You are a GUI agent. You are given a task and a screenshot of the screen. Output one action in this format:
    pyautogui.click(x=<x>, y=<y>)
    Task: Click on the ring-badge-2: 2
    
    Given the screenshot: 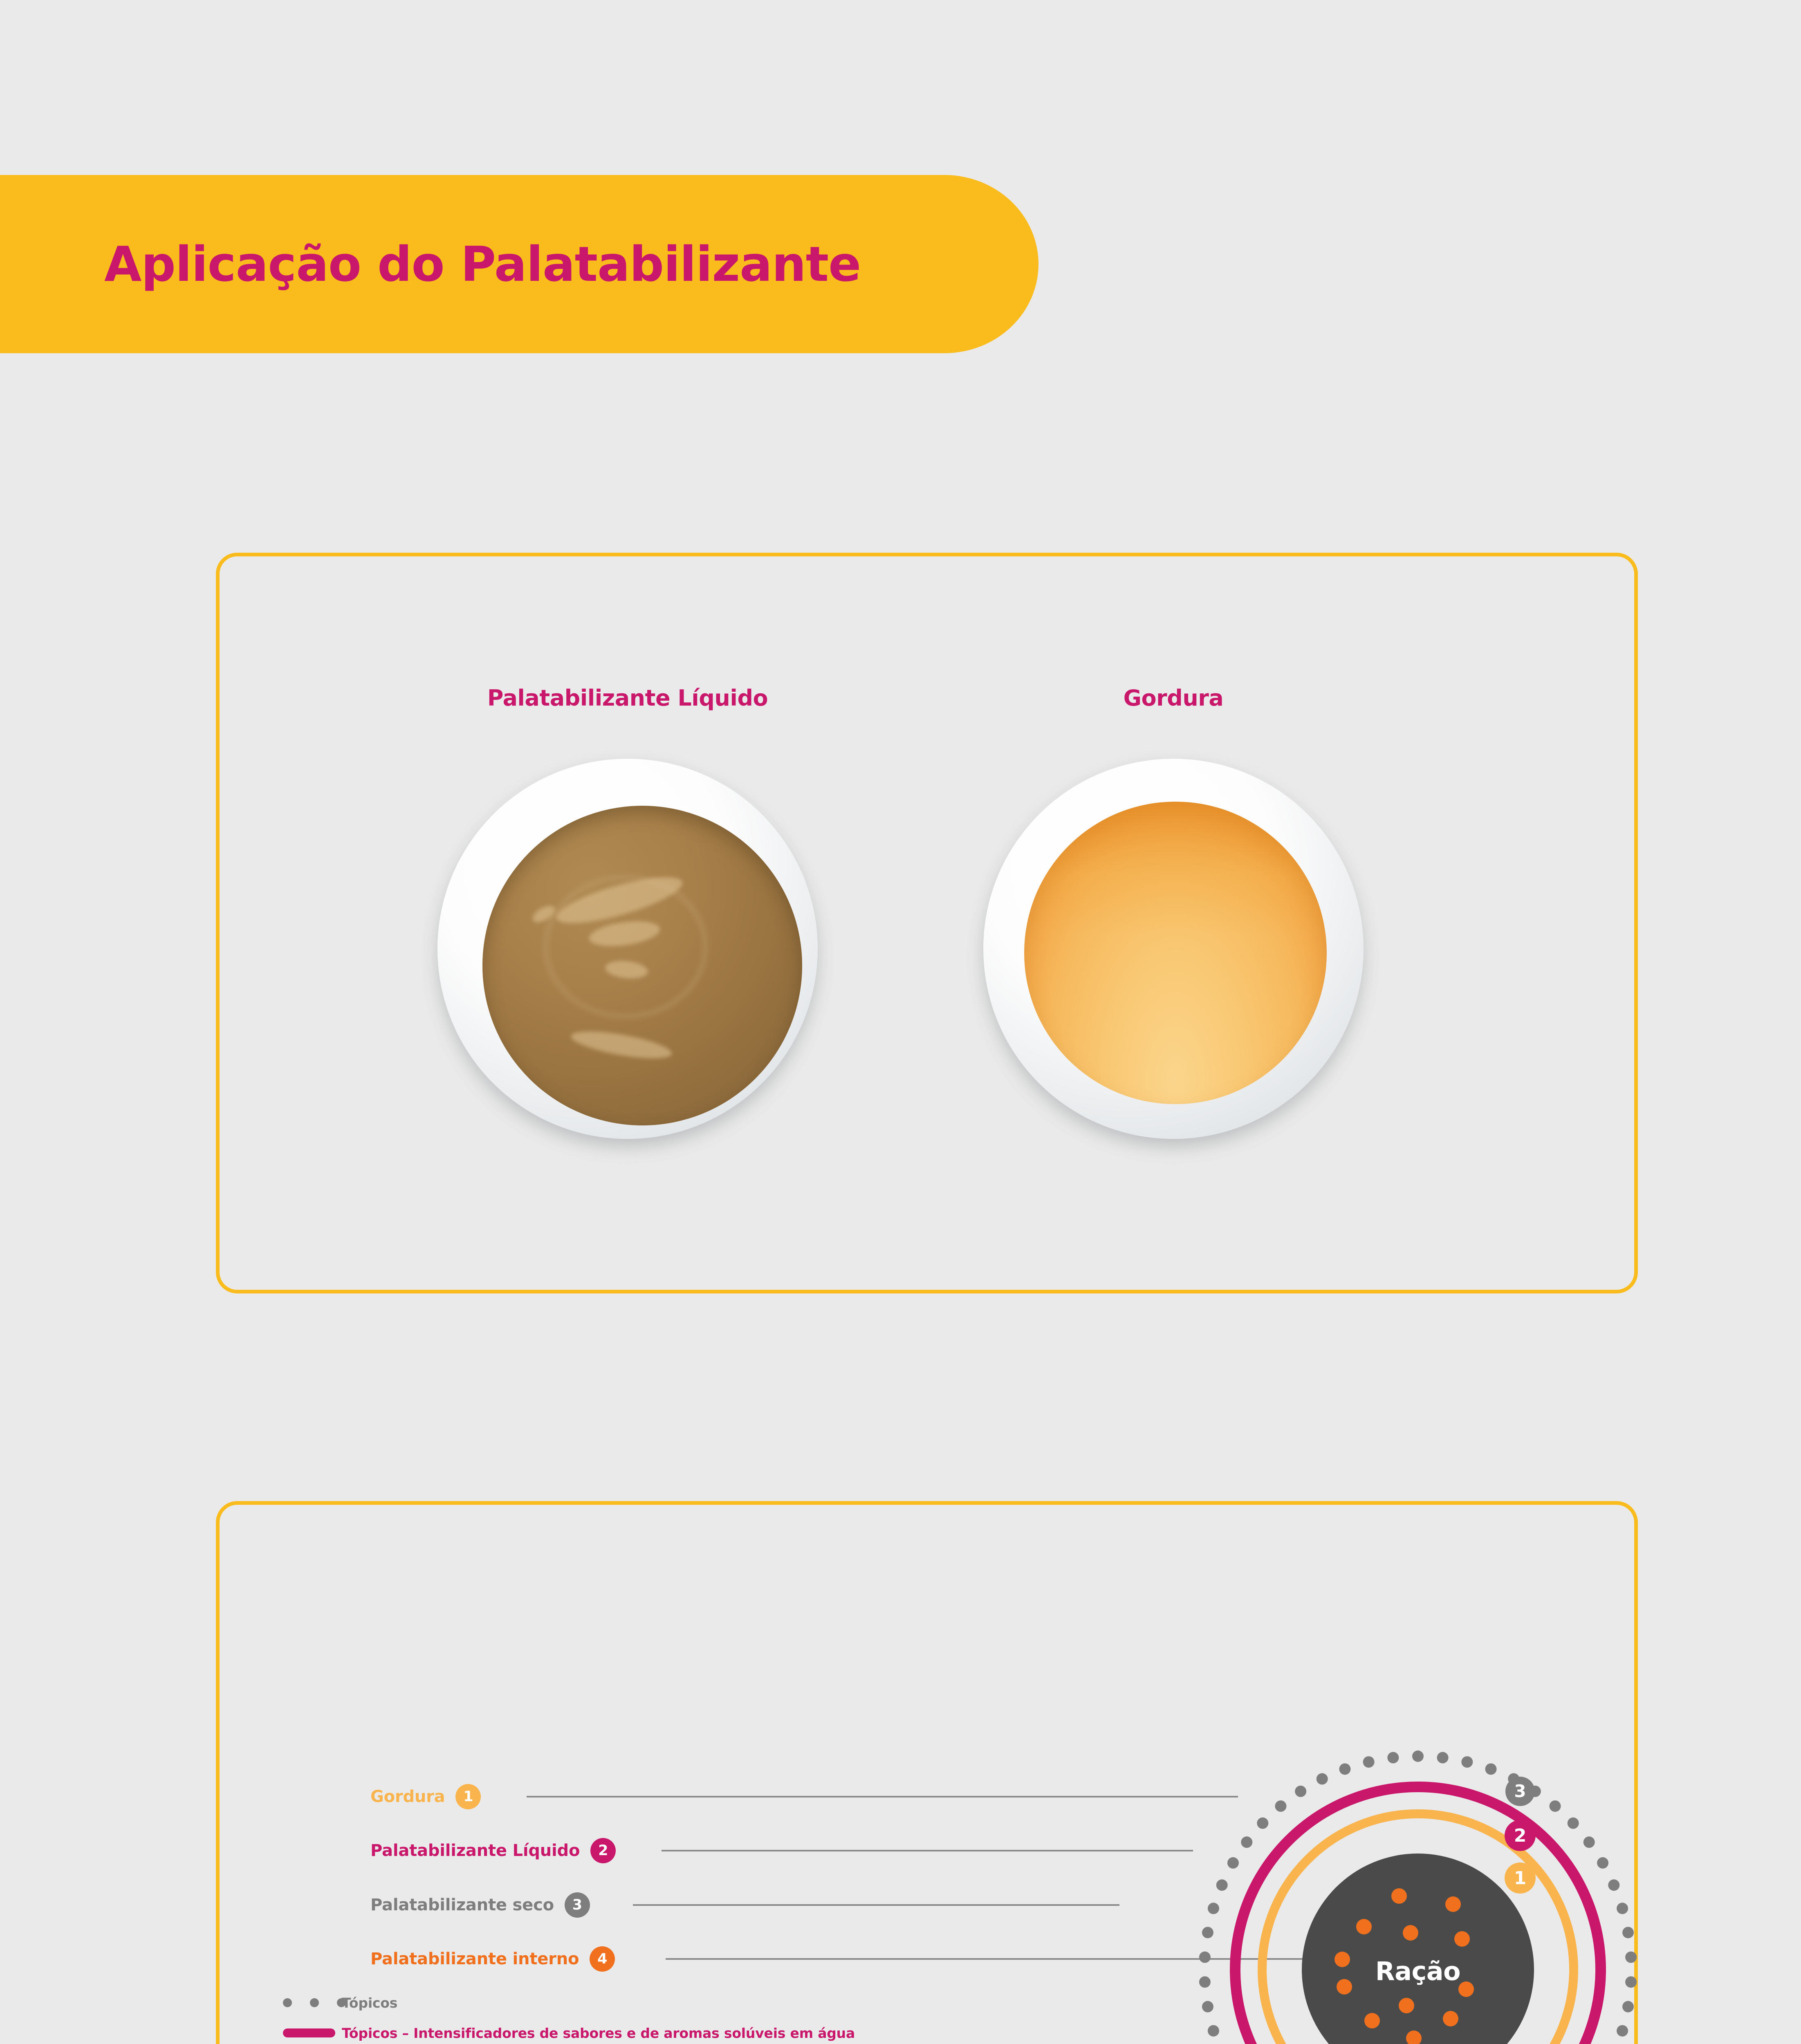 What is the action you would take?
    pyautogui.click(x=1520, y=1836)
    